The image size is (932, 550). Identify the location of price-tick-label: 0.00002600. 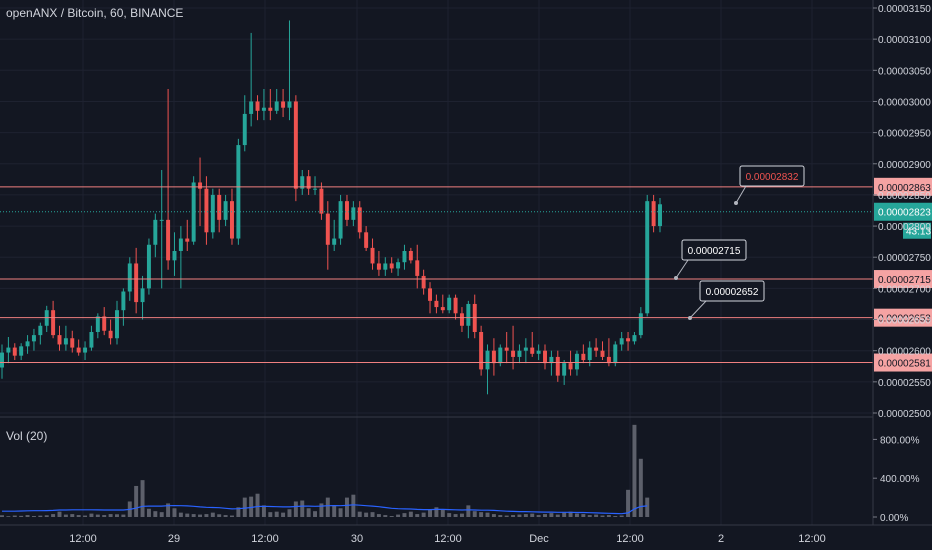
(904, 352).